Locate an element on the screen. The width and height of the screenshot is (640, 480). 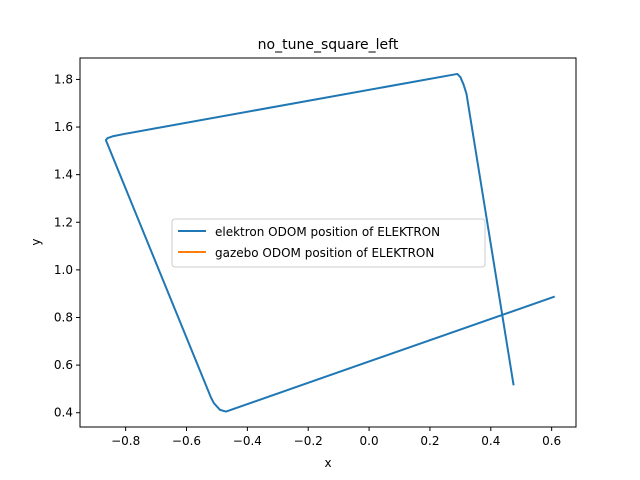
x-tick-label: 0.2 is located at coordinates (429, 441).